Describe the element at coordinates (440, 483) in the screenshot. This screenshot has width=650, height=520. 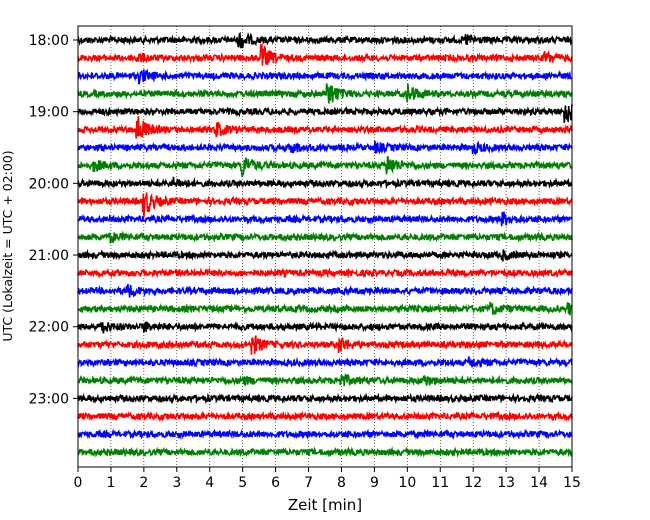
I see `x-tick-label: 11` at that location.